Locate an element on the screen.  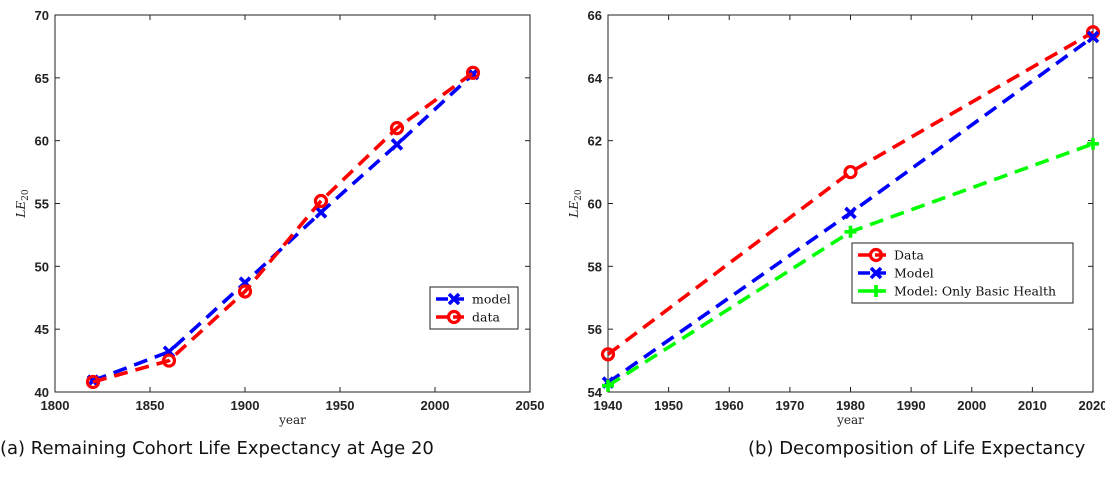
x-tick-label: 1800 is located at coordinates (55, 405).